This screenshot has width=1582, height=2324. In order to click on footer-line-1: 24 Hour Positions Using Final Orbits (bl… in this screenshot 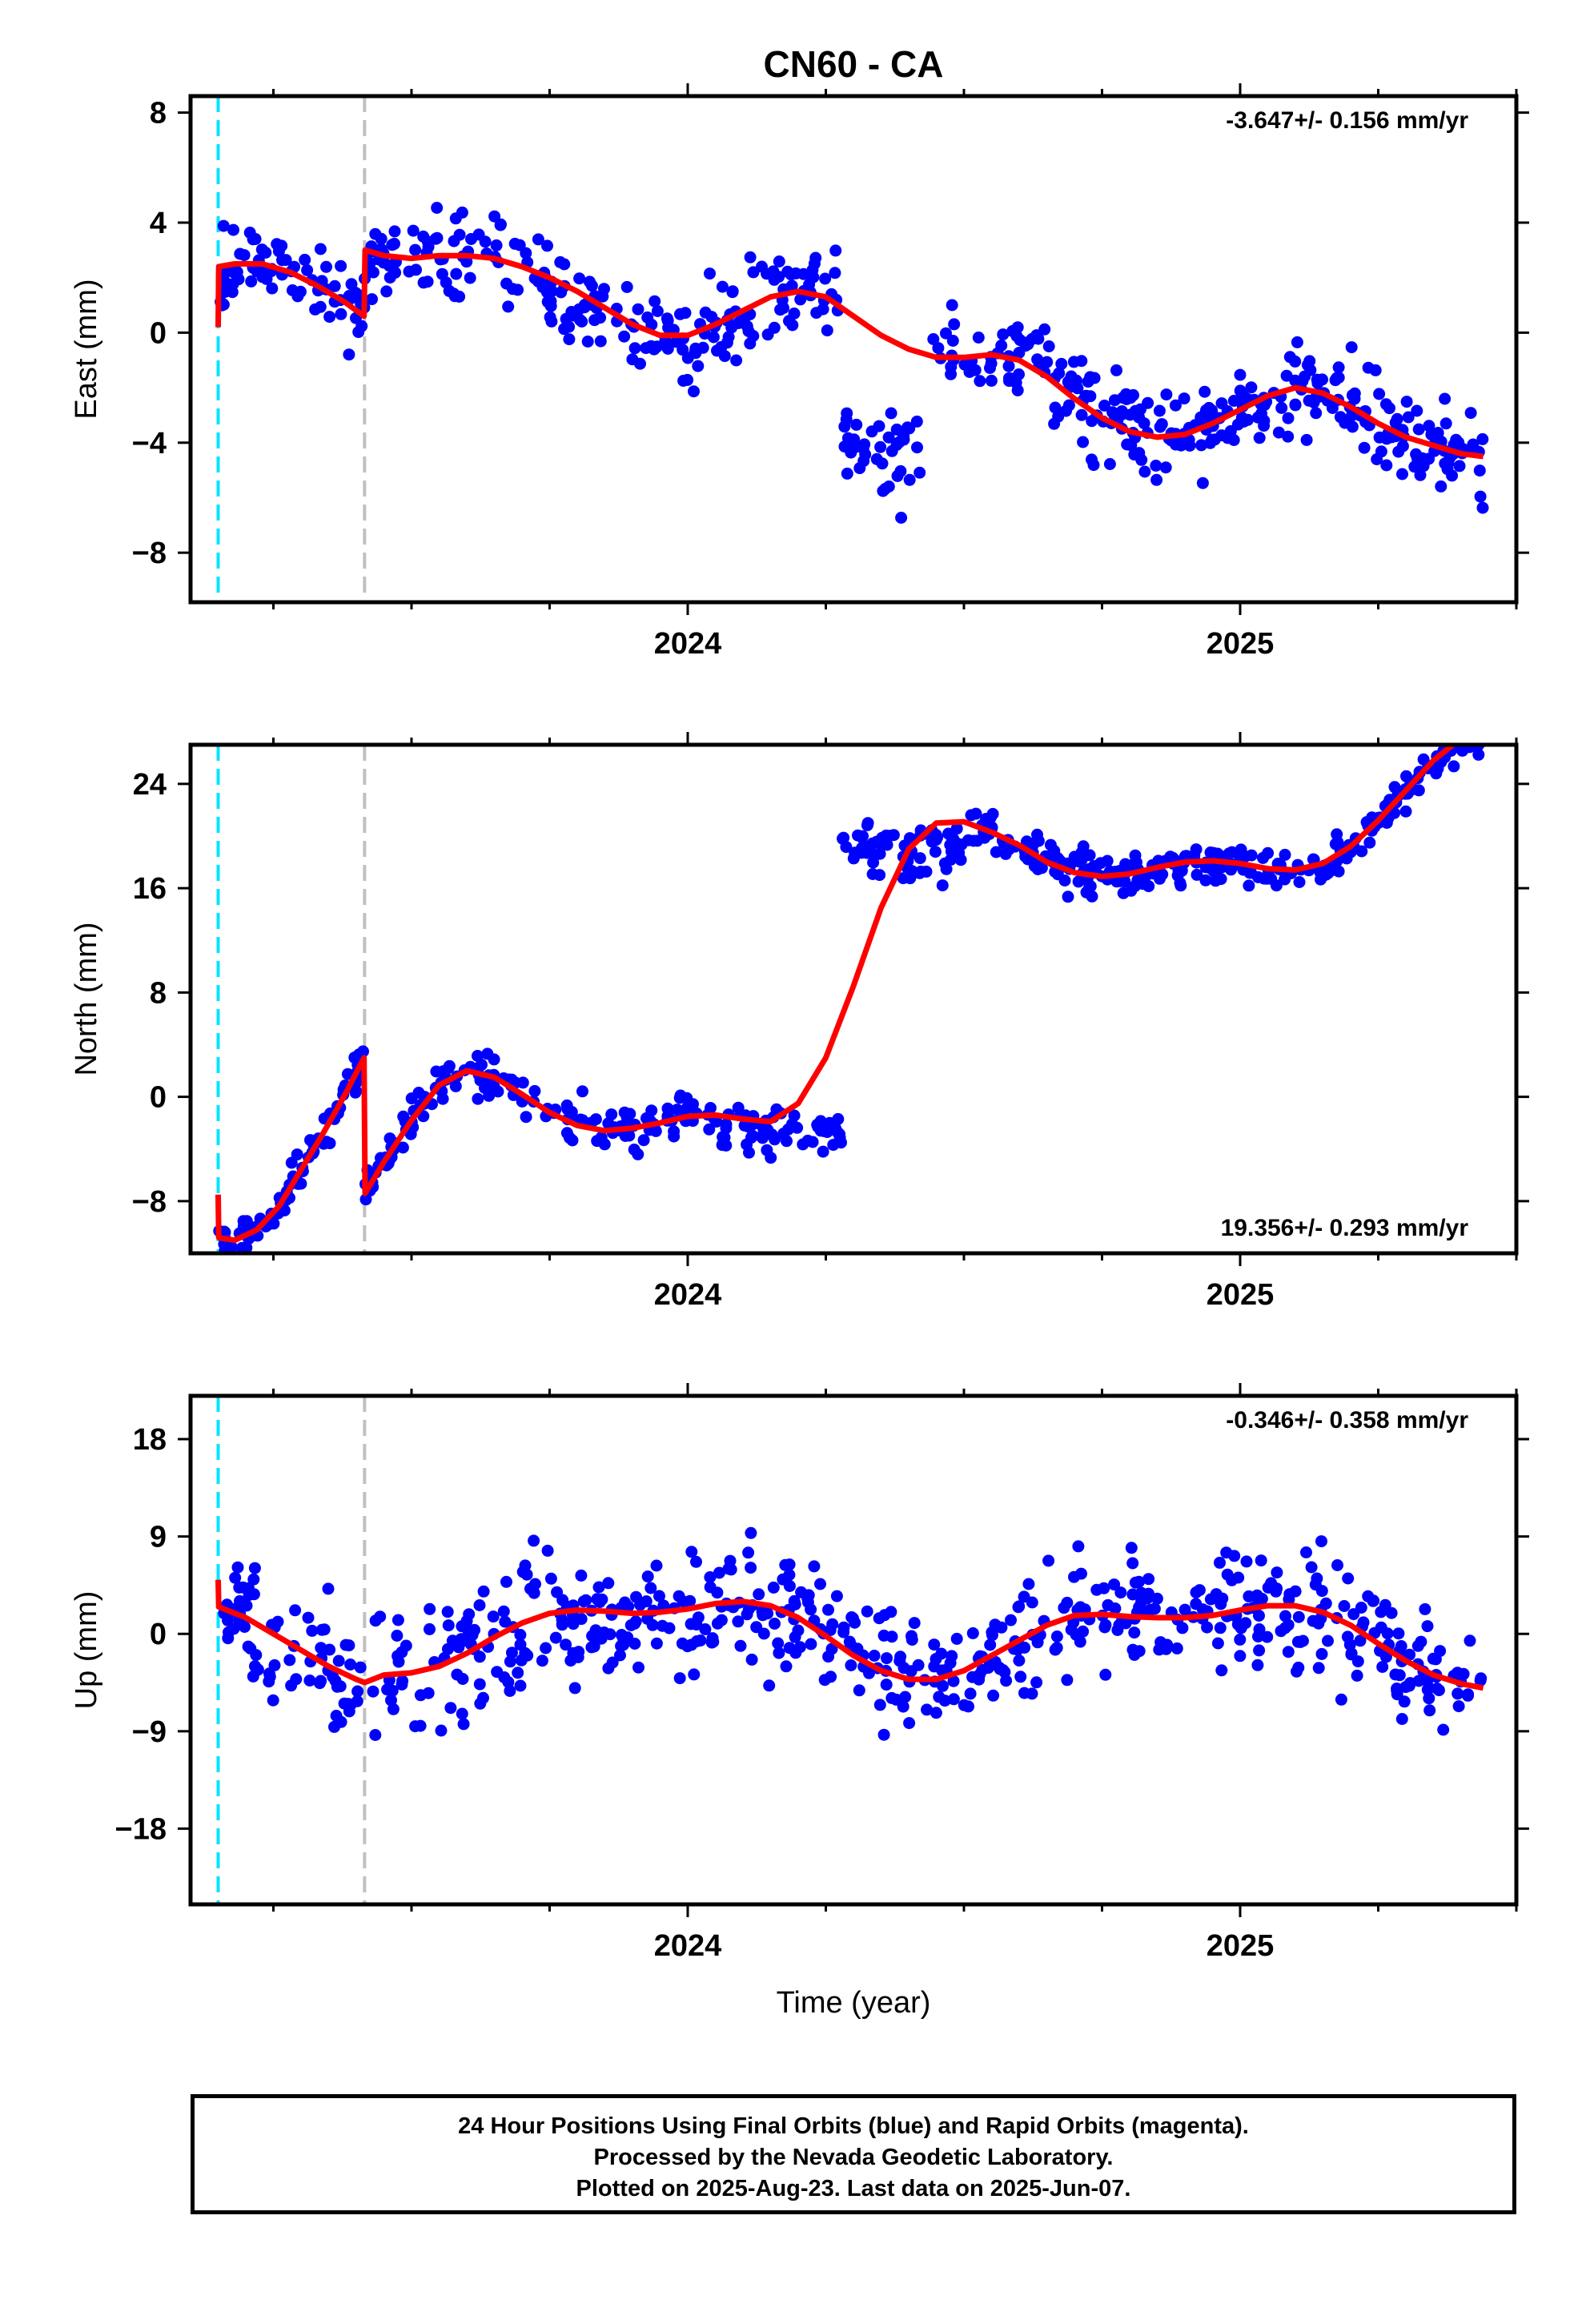, I will do `click(853, 2126)`.